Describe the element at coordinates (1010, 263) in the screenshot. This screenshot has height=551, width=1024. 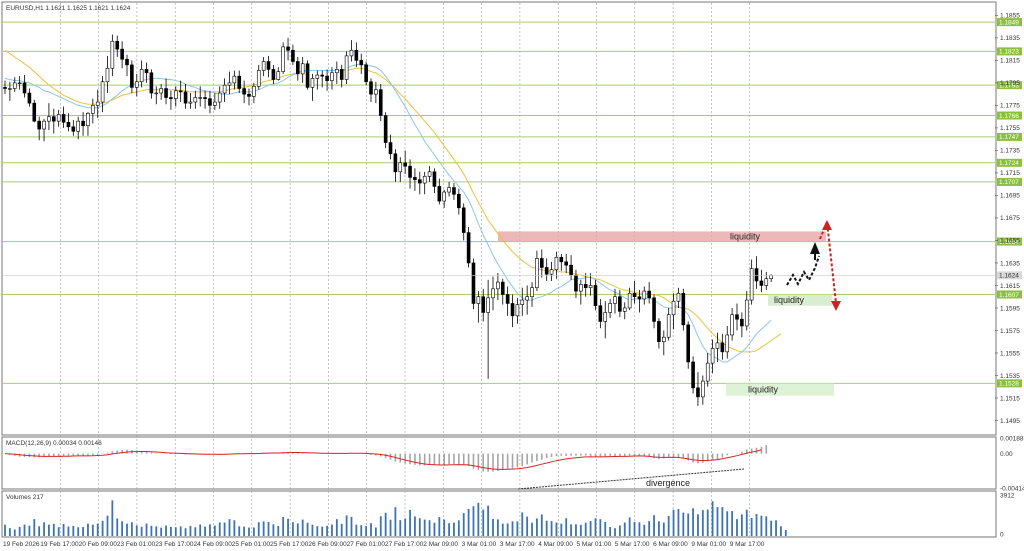
I see `price-tick-label: 1.1635` at that location.